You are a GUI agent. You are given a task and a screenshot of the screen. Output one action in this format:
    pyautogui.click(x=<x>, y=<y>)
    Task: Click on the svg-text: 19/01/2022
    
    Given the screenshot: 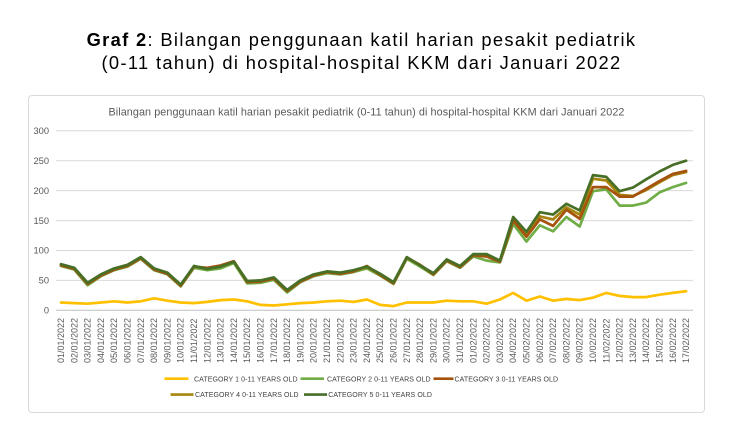 What is the action you would take?
    pyautogui.click(x=300, y=340)
    